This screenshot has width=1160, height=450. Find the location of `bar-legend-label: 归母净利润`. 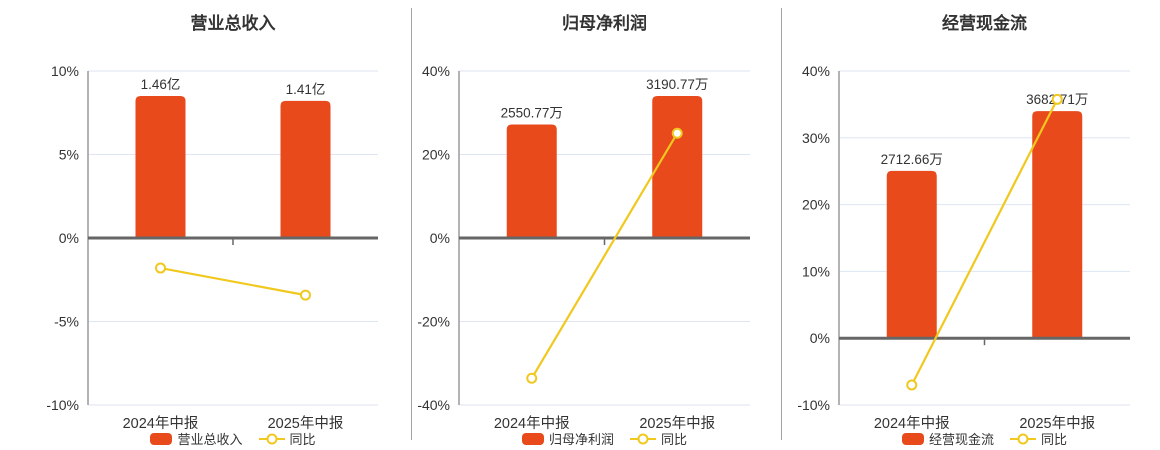

bar-legend-label: 归母净利润 is located at coordinates (581, 439).